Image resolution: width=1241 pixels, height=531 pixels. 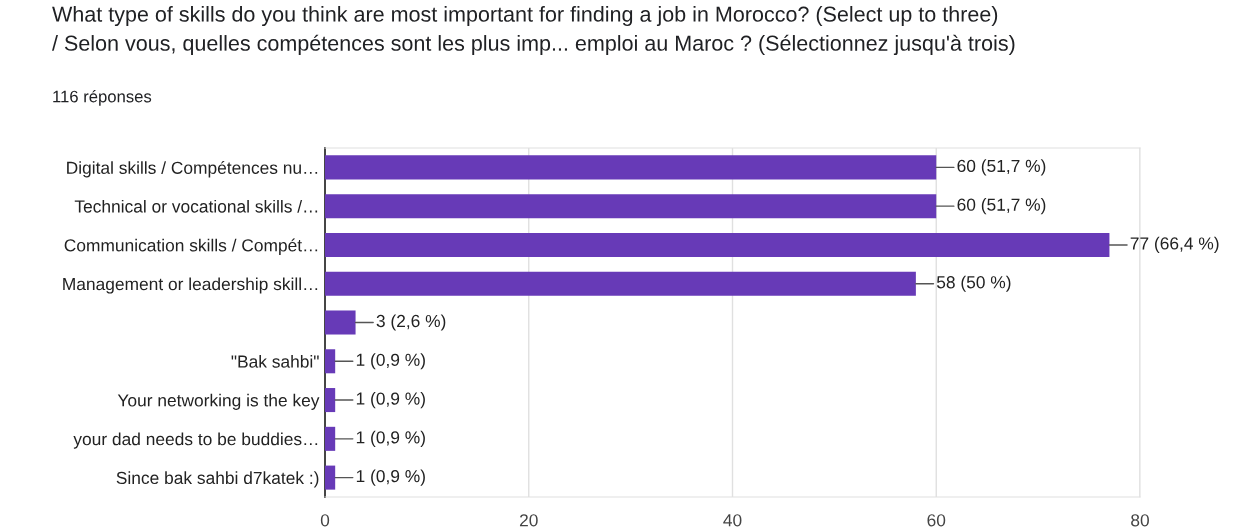 What do you see at coordinates (936, 520) in the screenshot?
I see `x-tick-label: 60` at bounding box center [936, 520].